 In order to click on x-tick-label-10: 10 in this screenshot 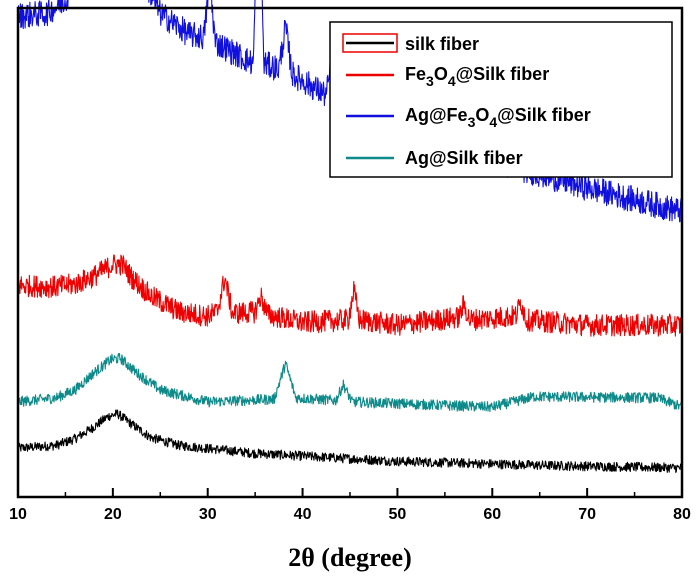, I will do `click(18, 514)`.